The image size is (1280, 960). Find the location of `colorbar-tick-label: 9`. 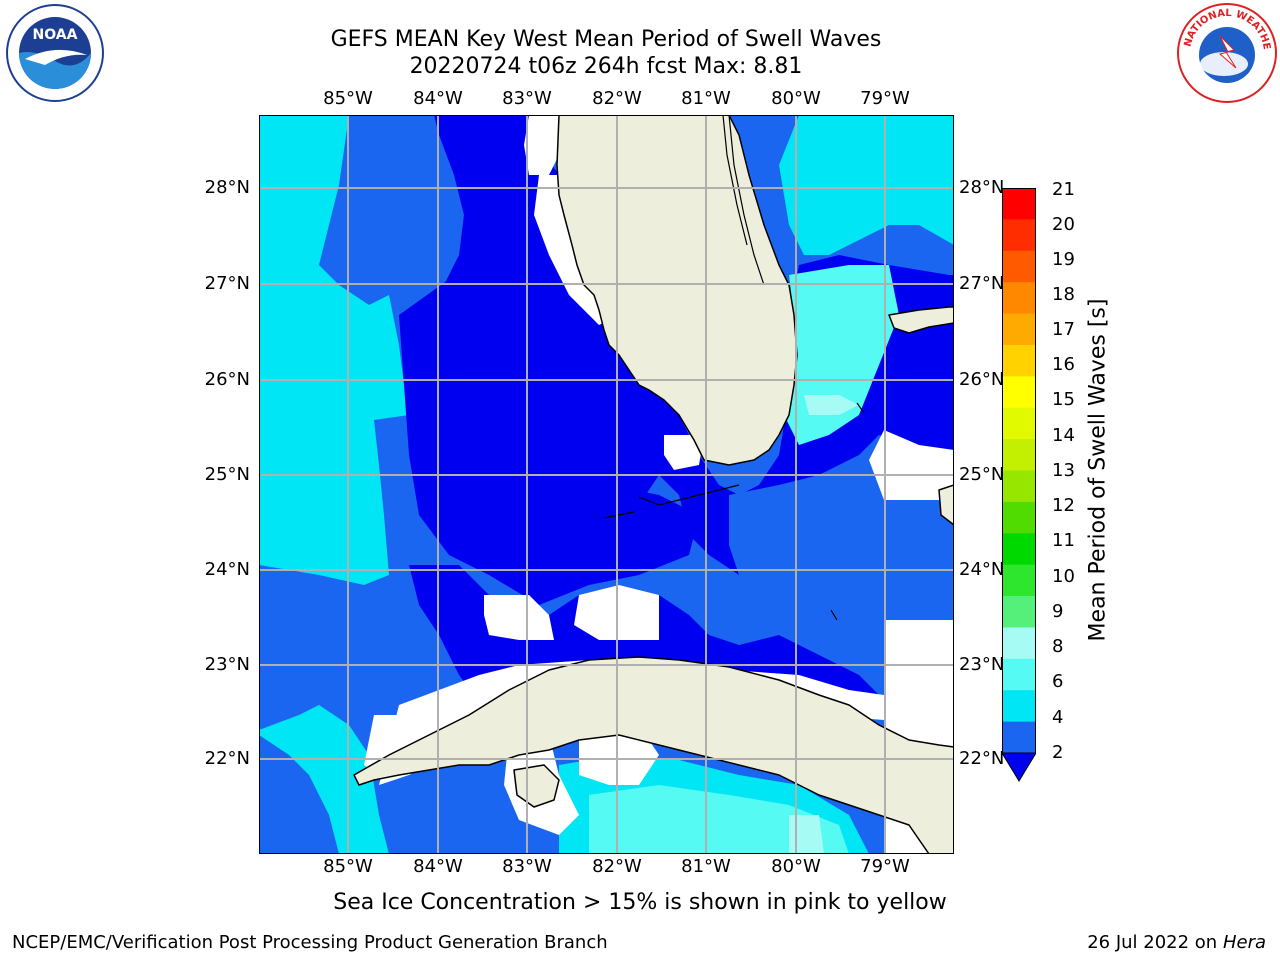

colorbar-tick-label: 9 is located at coordinates (1058, 611).